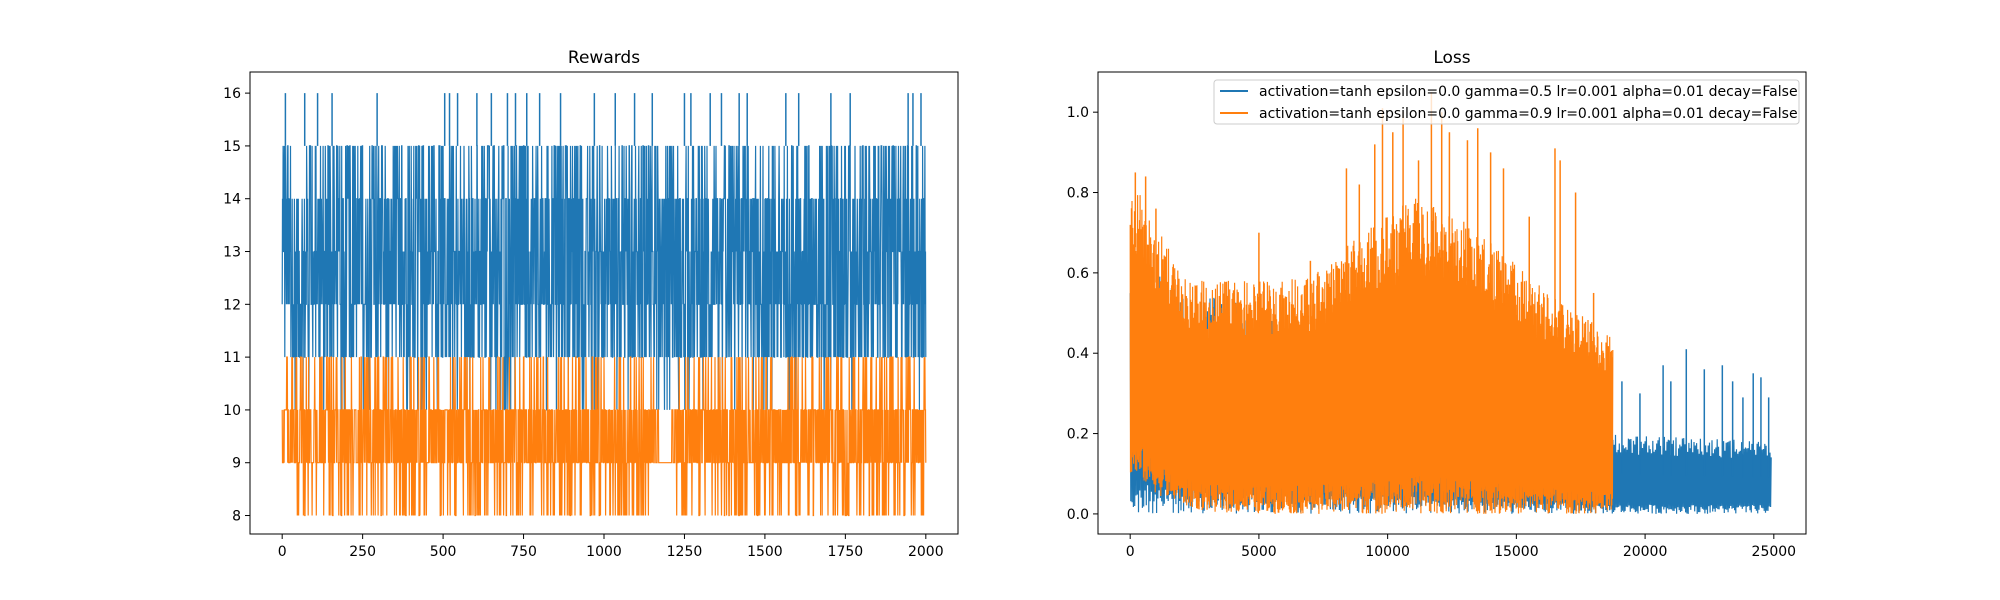 The width and height of the screenshot is (2000, 600). I want to click on loss-title: Loss, so click(1451, 58).